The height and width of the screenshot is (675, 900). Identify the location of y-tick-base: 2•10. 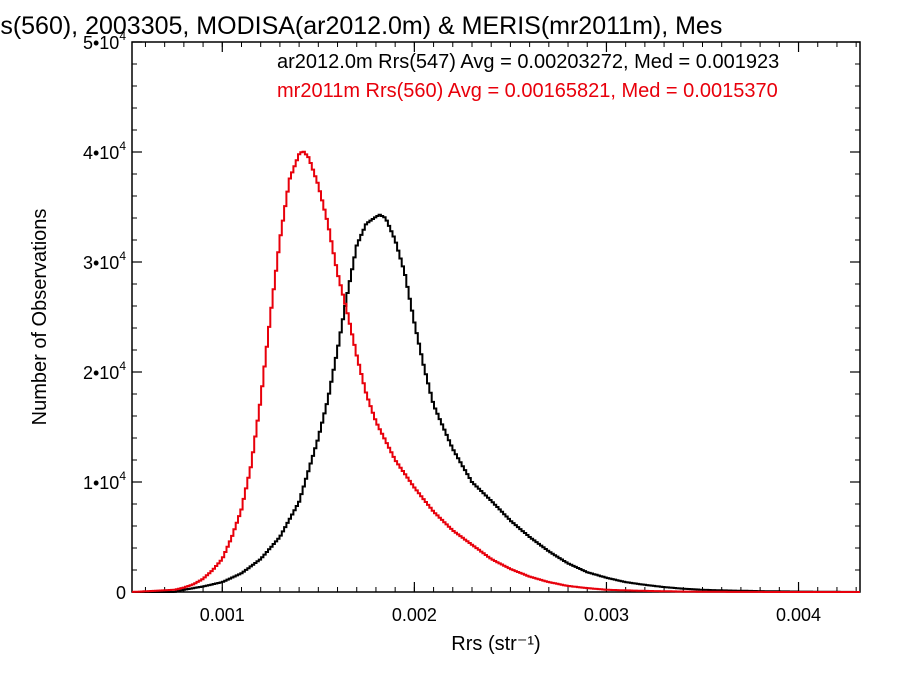
(101, 373).